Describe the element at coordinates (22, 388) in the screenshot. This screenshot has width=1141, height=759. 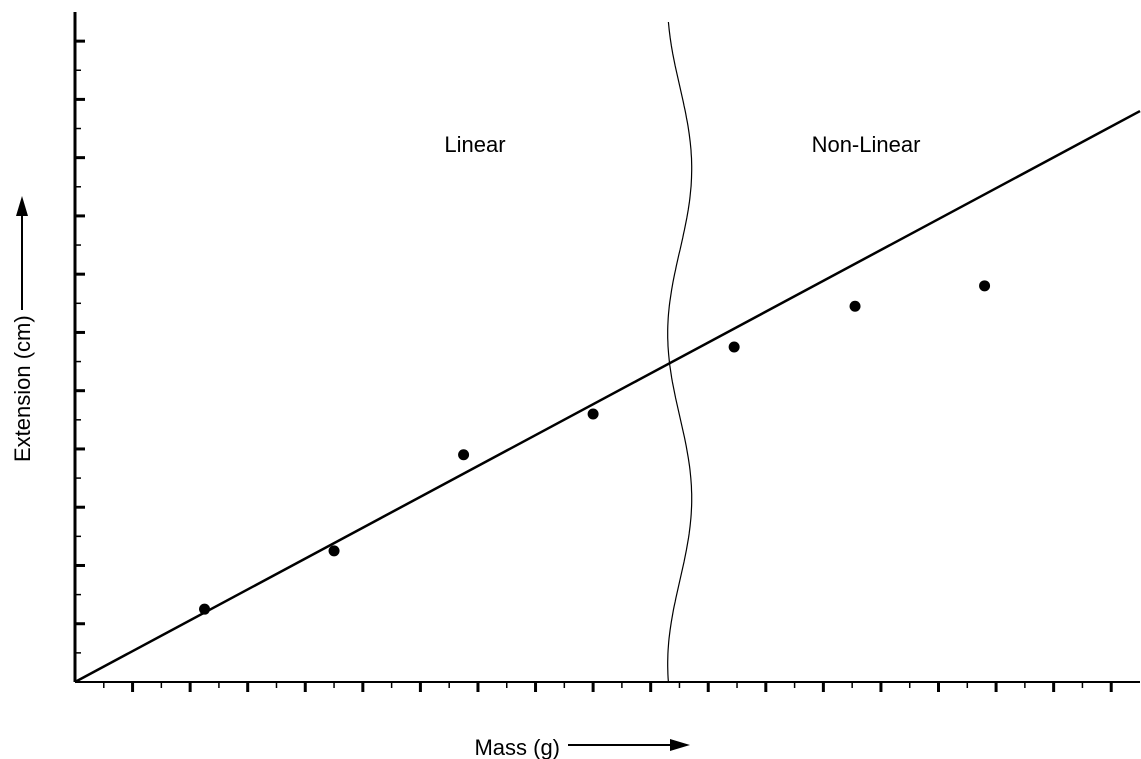
I see `y-axis-label: Extension (cm)` at that location.